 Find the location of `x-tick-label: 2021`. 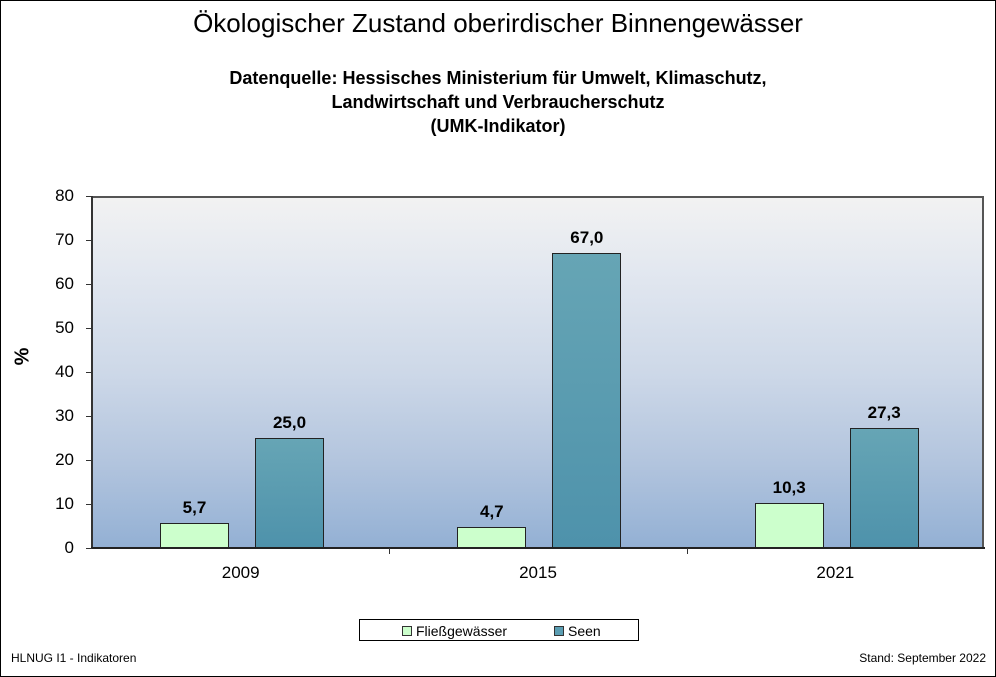

x-tick-label: 2021 is located at coordinates (835, 572).